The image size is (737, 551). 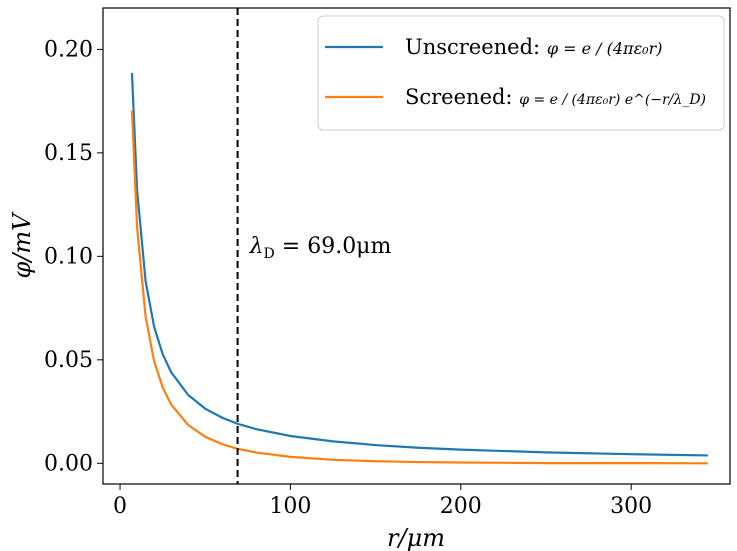 I want to click on y-tick-label-1: 0.05, so click(x=68, y=360).